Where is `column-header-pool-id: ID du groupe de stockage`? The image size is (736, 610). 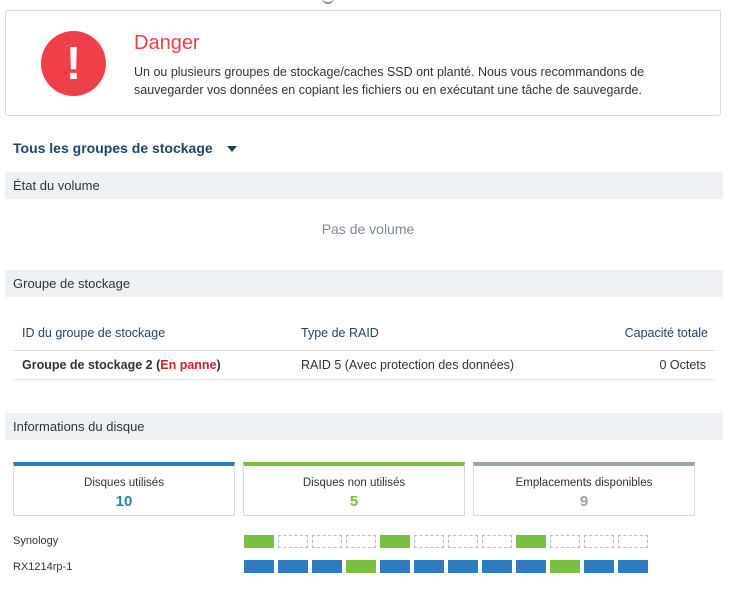 column-header-pool-id: ID du groupe de stockage is located at coordinates (94, 333).